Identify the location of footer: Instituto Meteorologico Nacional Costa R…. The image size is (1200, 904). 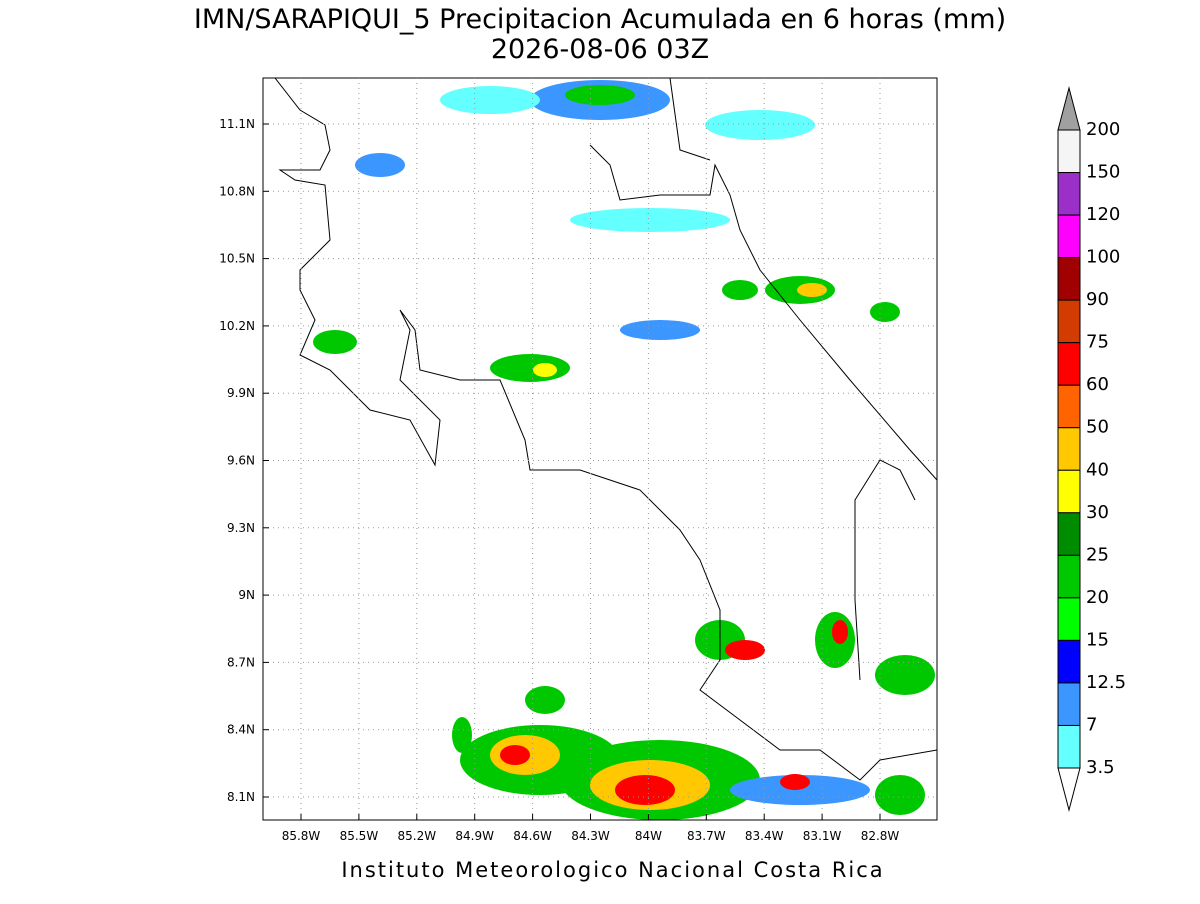
(612, 870).